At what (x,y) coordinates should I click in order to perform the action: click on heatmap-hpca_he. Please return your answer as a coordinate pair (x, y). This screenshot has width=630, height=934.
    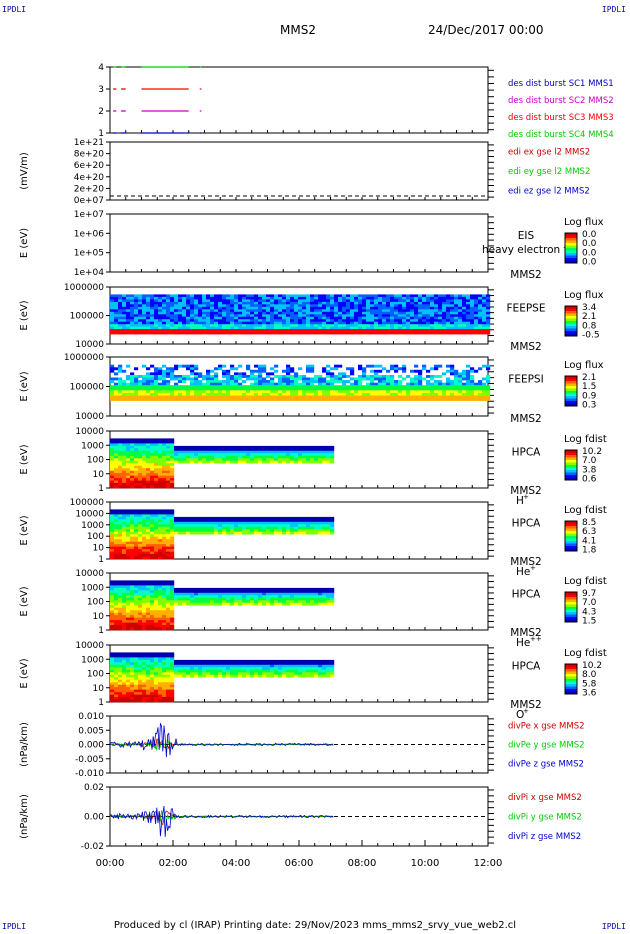
    Looking at the image, I should click on (222, 534).